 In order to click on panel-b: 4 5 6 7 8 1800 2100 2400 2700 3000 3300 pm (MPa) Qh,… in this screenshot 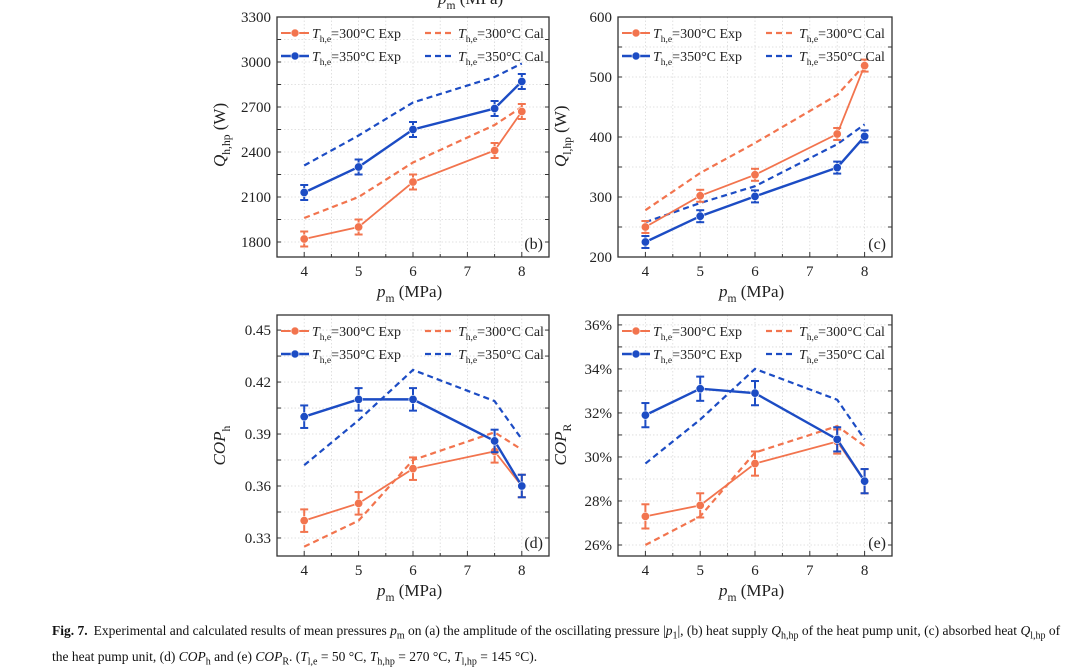, I will do `click(380, 157)`.